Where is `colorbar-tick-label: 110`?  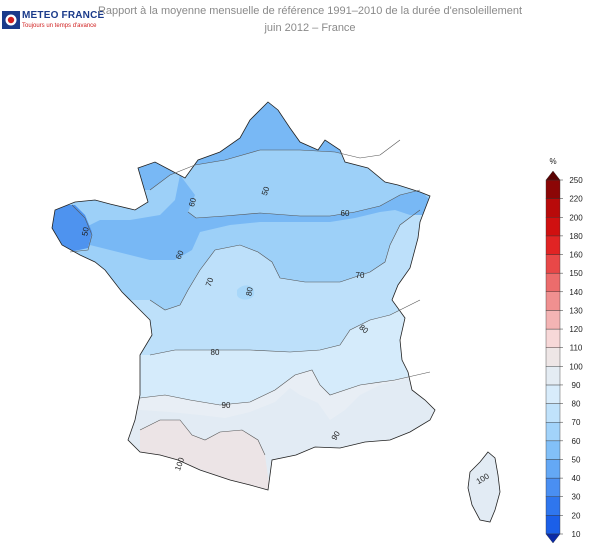
colorbar-tick-label: 110 is located at coordinates (576, 348).